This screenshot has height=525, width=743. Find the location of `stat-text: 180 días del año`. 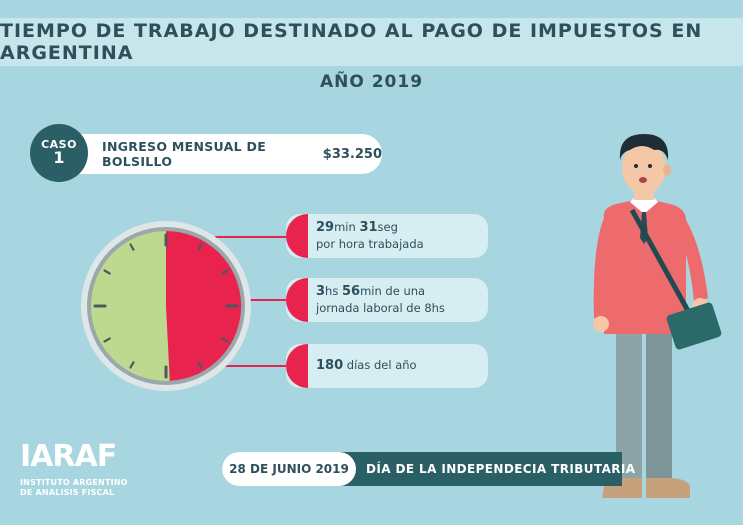

stat-text: 180 días del año is located at coordinates (362, 366).